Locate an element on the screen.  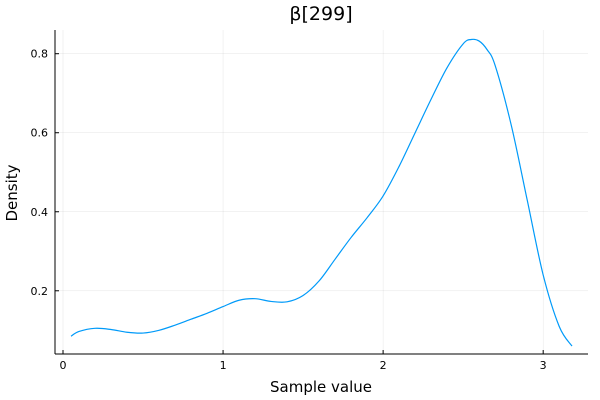
chart-title: β[299] is located at coordinates (320, 14).